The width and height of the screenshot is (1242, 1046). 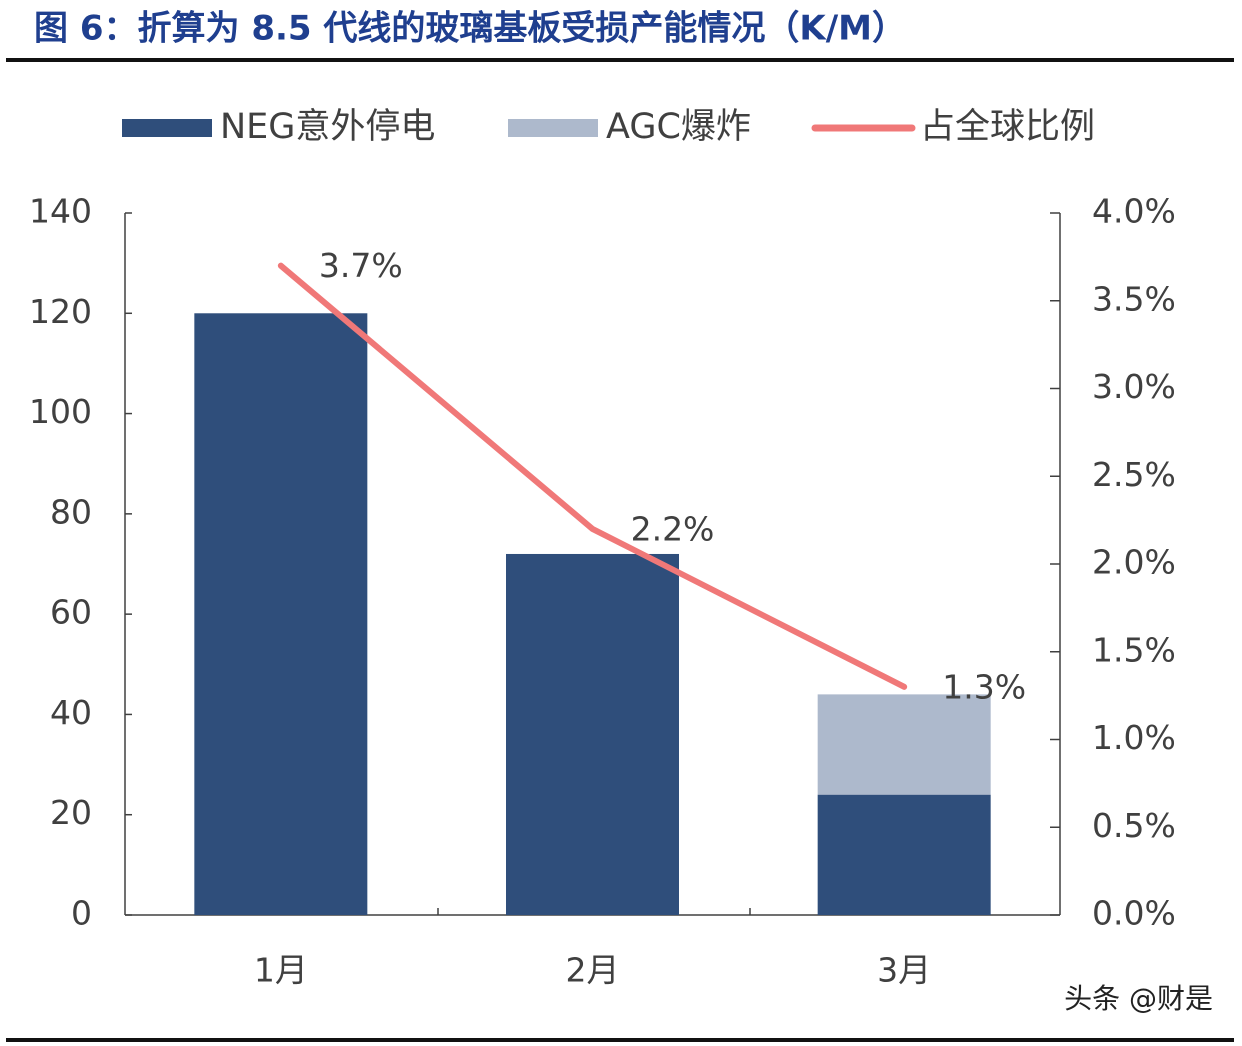 What do you see at coordinates (60, 211) in the screenshot?
I see `y-tick-label: 140` at bounding box center [60, 211].